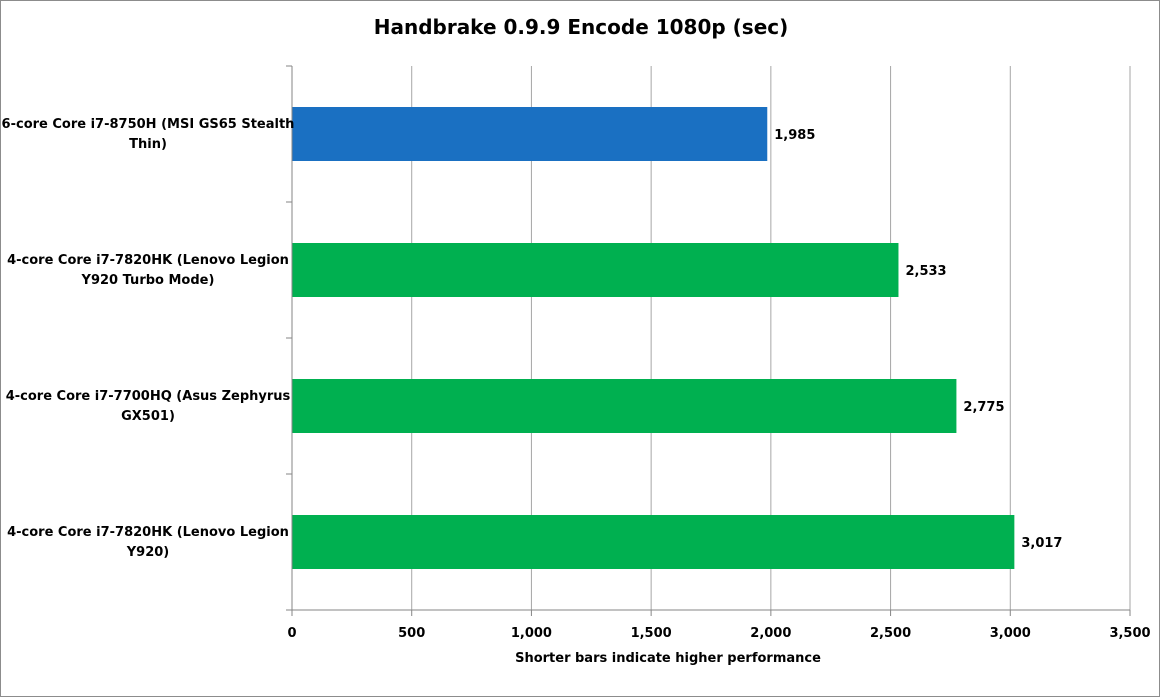  What do you see at coordinates (531, 633) in the screenshot?
I see `x-tick-label: 1,000` at bounding box center [531, 633].